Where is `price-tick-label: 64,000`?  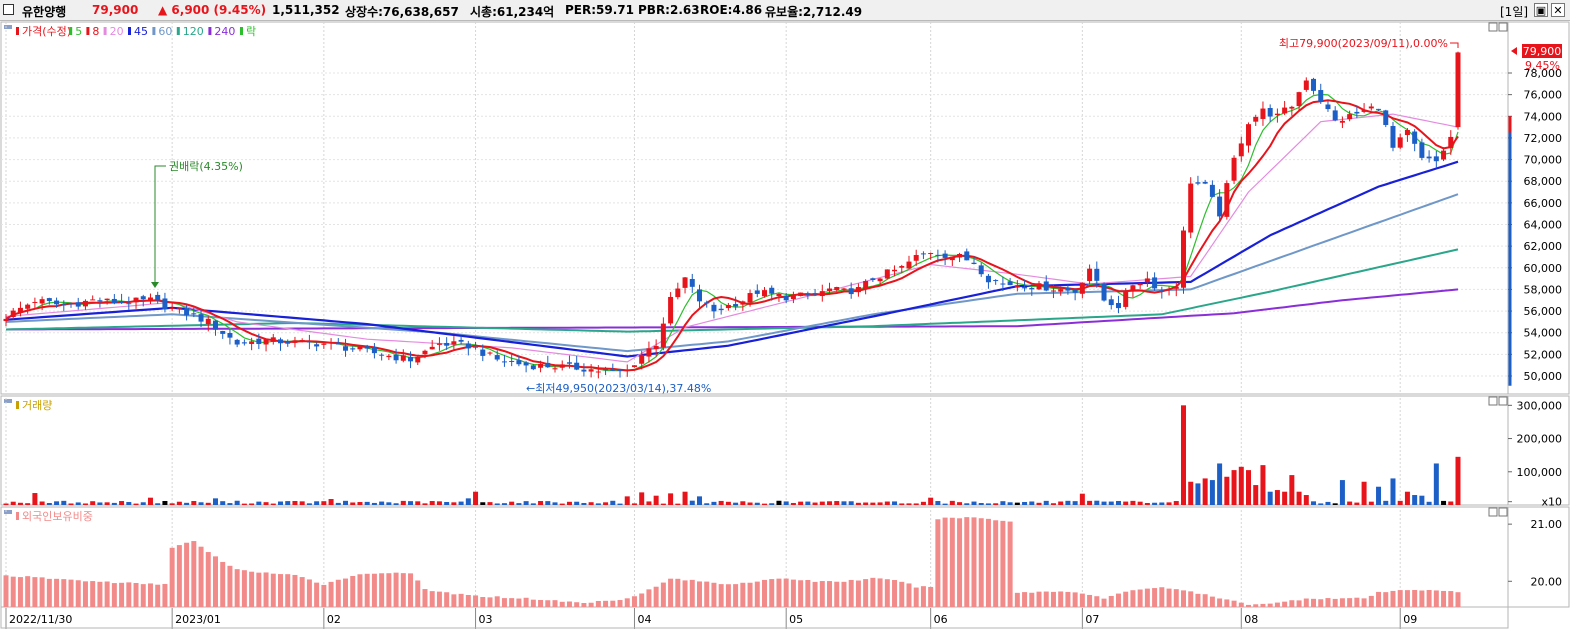 price-tick-label: 64,000 is located at coordinates (1543, 225).